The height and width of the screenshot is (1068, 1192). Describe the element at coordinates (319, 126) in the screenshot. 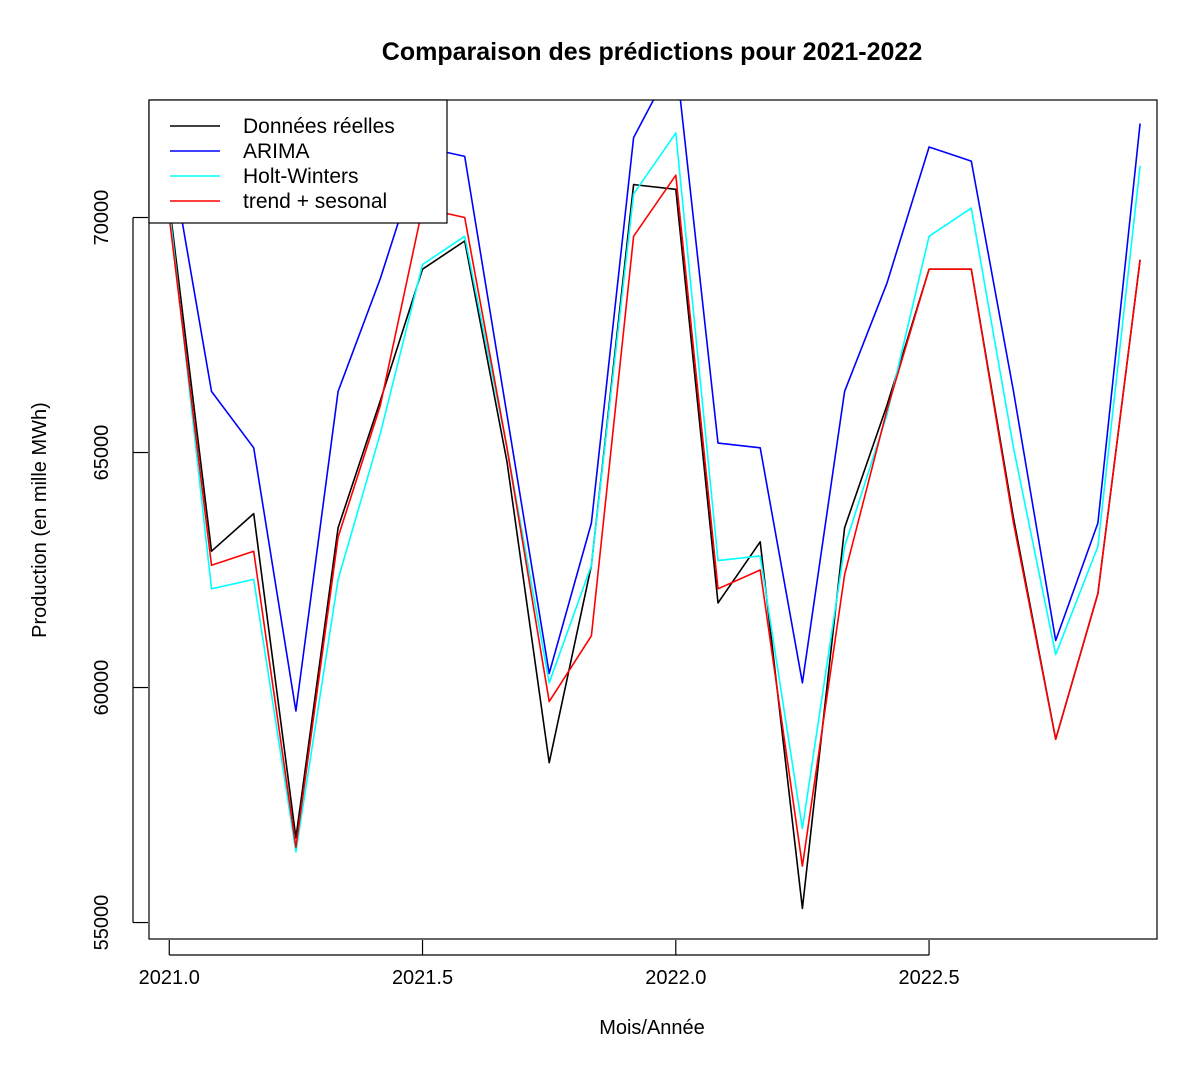

I see `legend-label-0: Données réelles` at that location.